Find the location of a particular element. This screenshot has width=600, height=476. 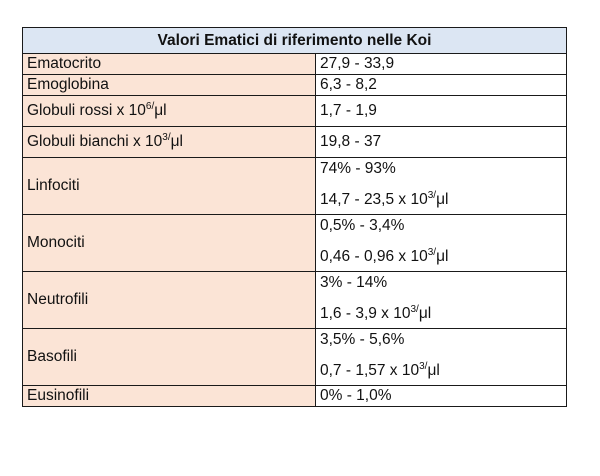

parameter-value: 0% - 1,0% is located at coordinates (441, 396).